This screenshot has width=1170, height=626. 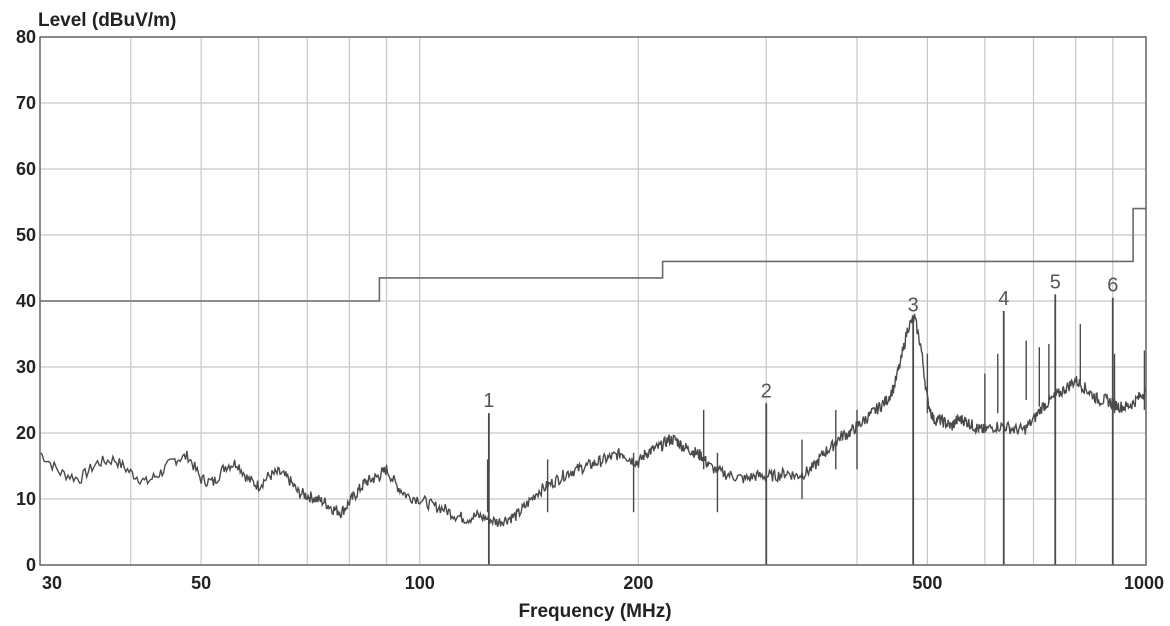 I want to click on x-tick-label: 30, so click(x=52, y=583).